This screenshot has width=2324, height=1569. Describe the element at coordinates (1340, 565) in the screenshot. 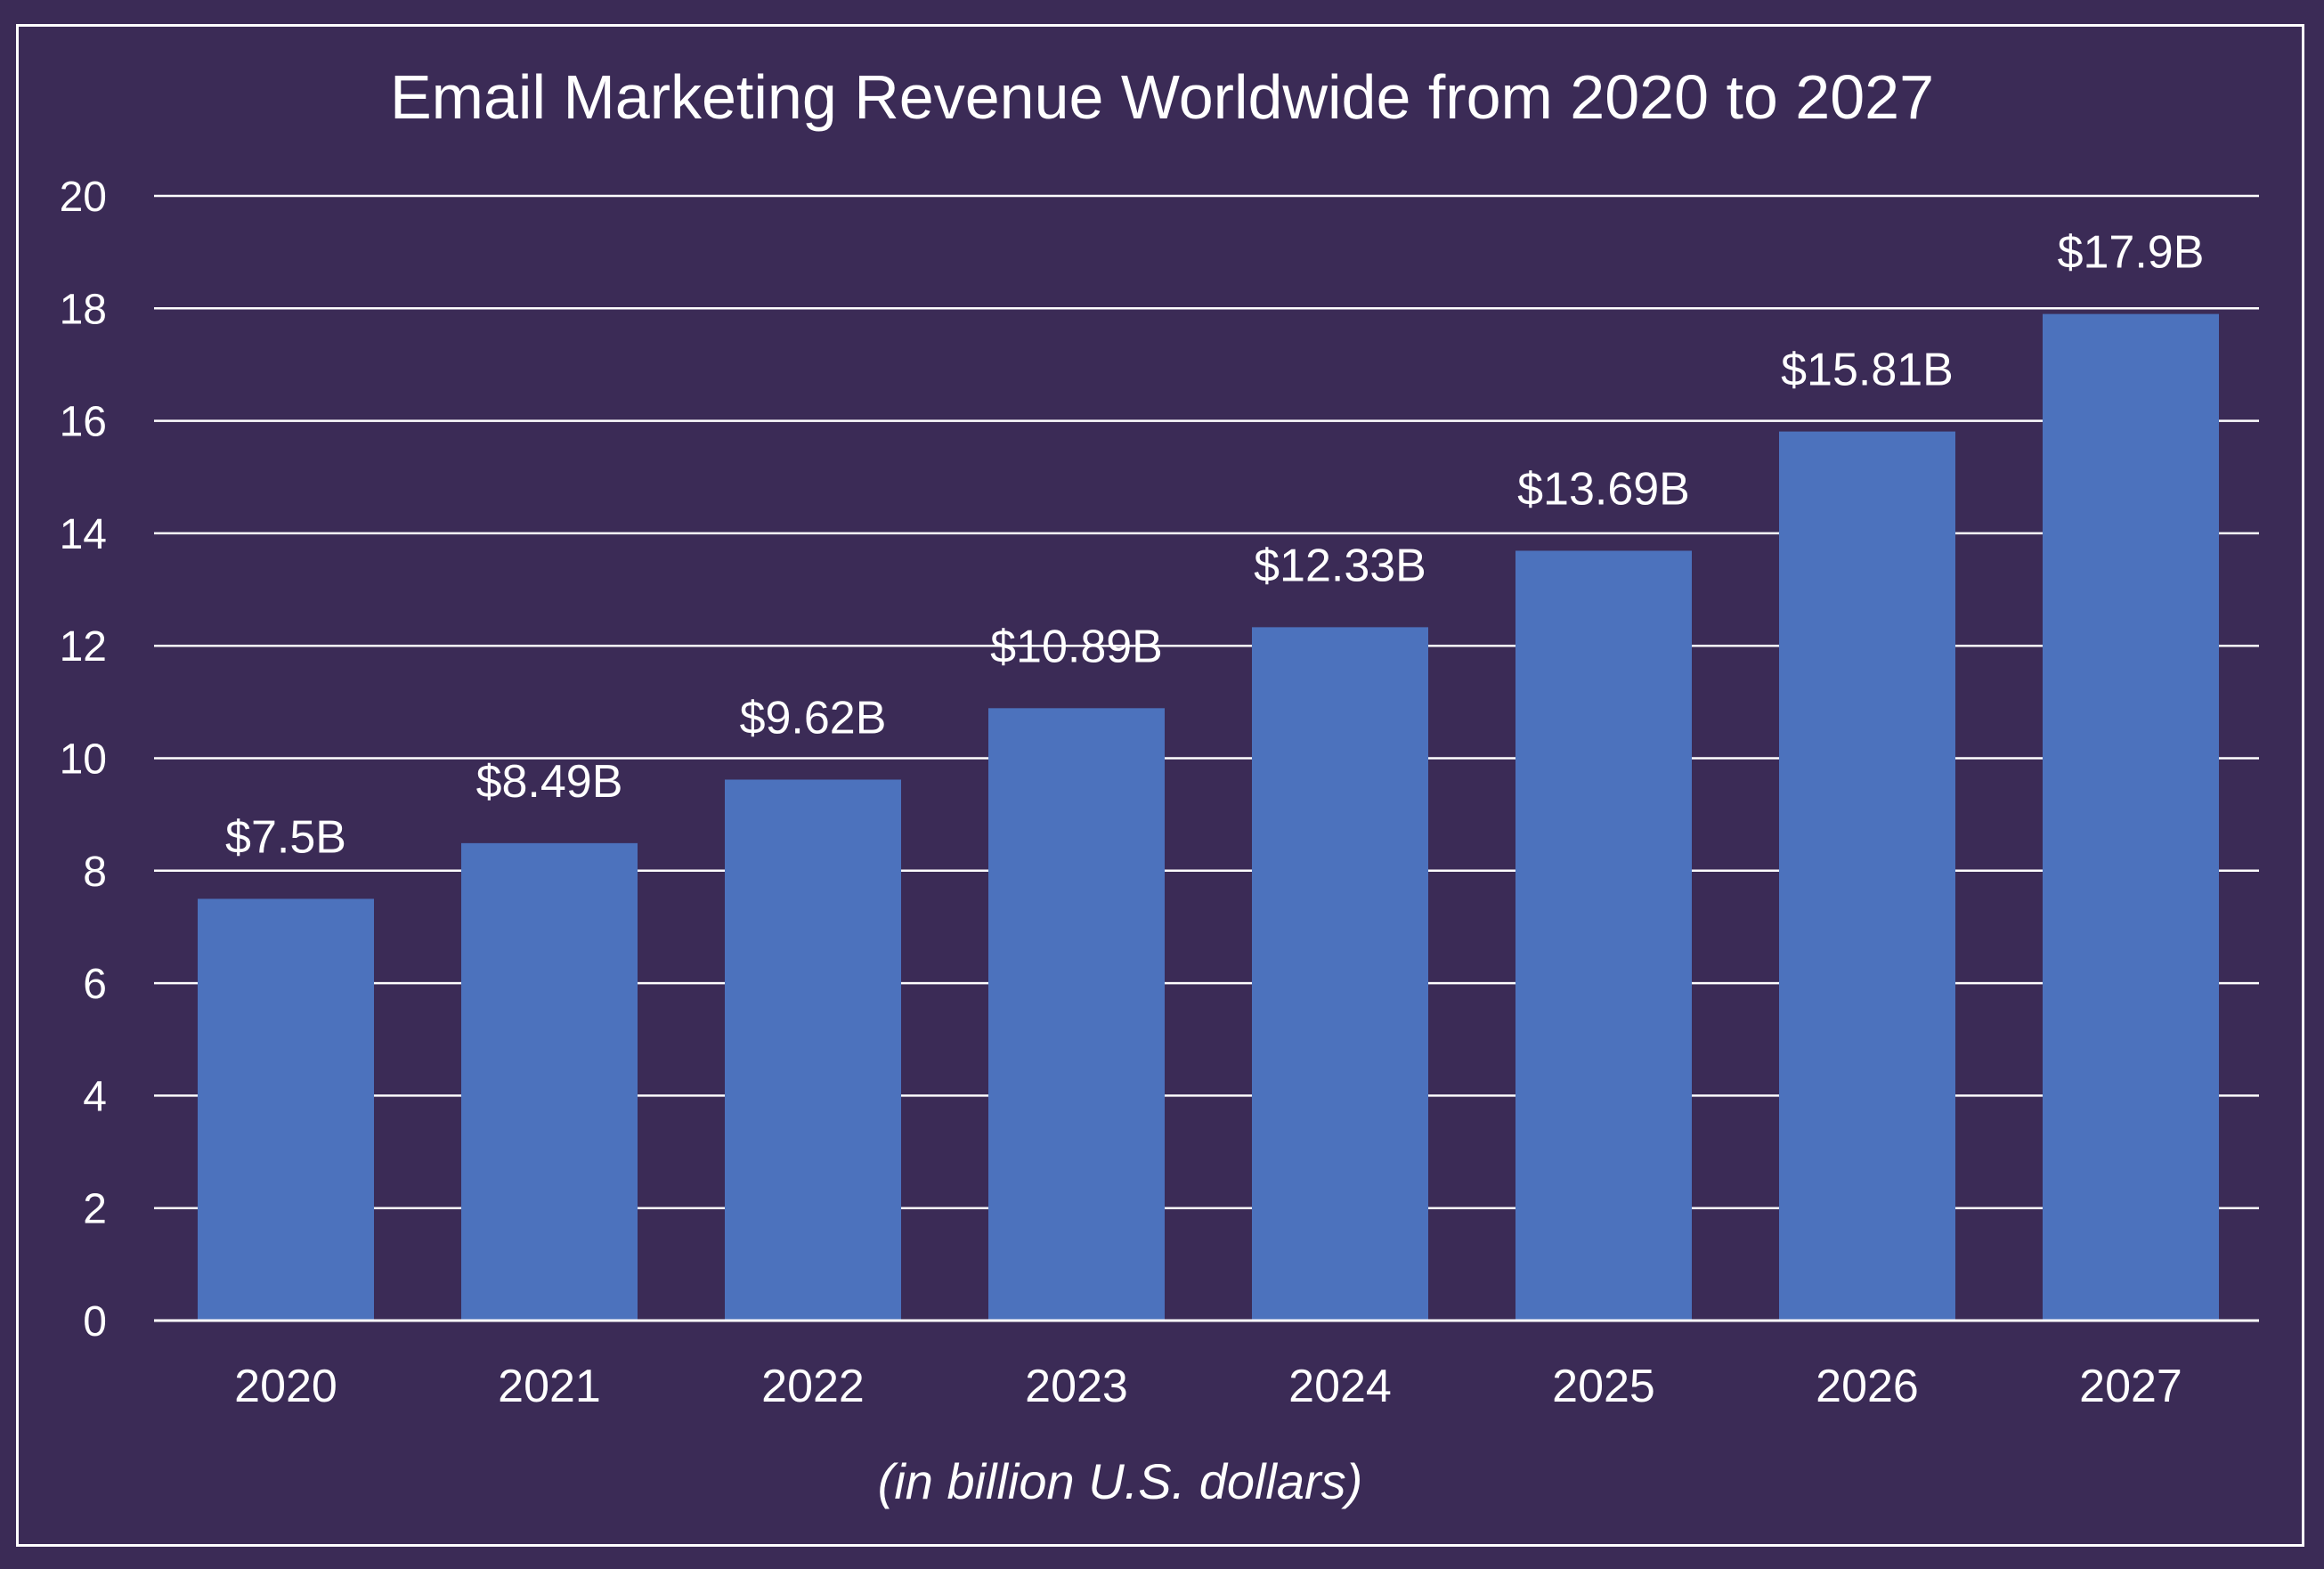

I see `data-label-2024: $12.33B` at that location.